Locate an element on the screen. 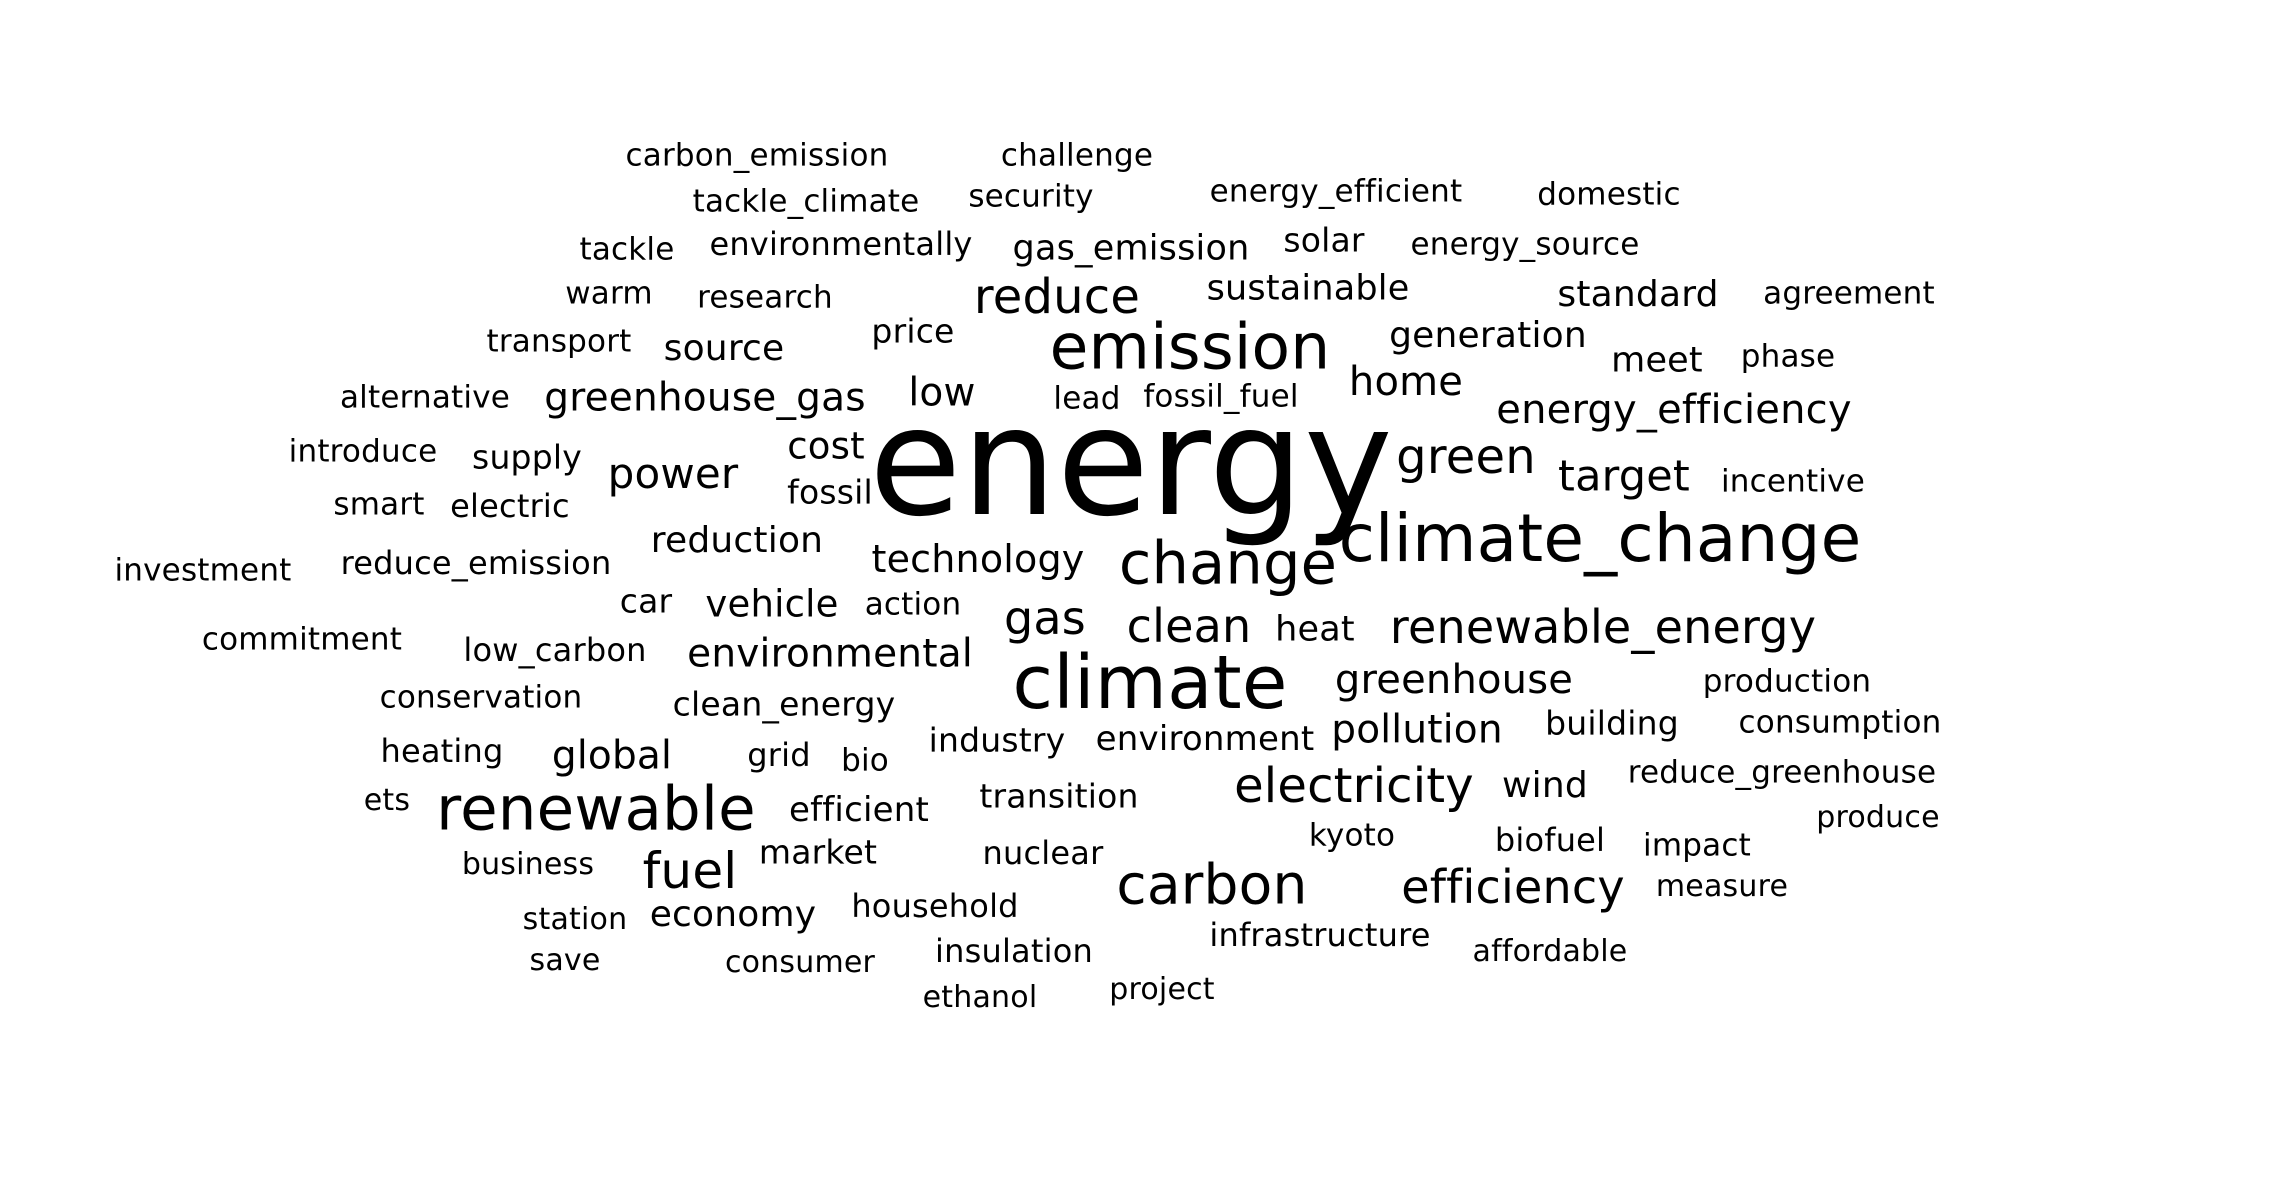 The width and height of the screenshot is (2276, 1200). word-produce: produce is located at coordinates (1878, 817).